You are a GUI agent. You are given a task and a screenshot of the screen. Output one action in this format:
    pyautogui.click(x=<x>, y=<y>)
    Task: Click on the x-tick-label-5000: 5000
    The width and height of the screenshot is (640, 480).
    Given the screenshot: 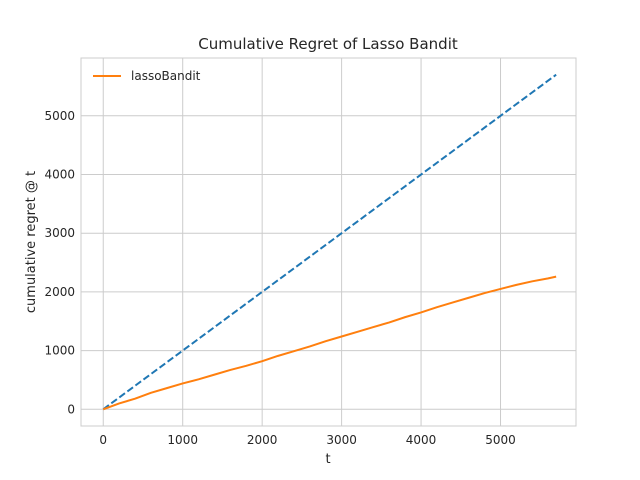 What is the action you would take?
    pyautogui.click(x=500, y=440)
    